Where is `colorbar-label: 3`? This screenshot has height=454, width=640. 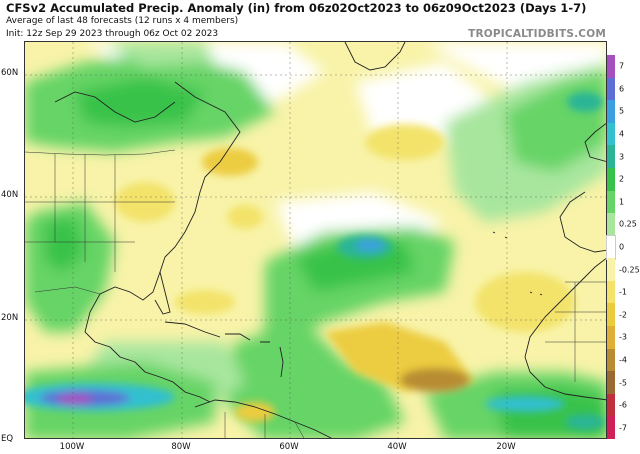
colorbar-label: 3 is located at coordinates (622, 157).